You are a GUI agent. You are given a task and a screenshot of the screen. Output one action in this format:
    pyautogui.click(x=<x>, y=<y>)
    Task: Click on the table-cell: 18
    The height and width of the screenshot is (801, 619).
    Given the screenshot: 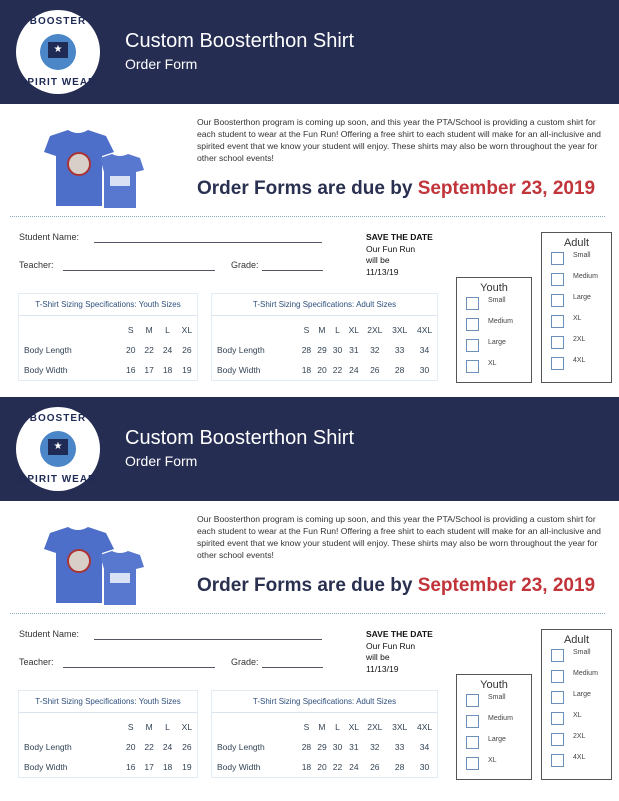 What is the action you would take?
    pyautogui.click(x=306, y=767)
    